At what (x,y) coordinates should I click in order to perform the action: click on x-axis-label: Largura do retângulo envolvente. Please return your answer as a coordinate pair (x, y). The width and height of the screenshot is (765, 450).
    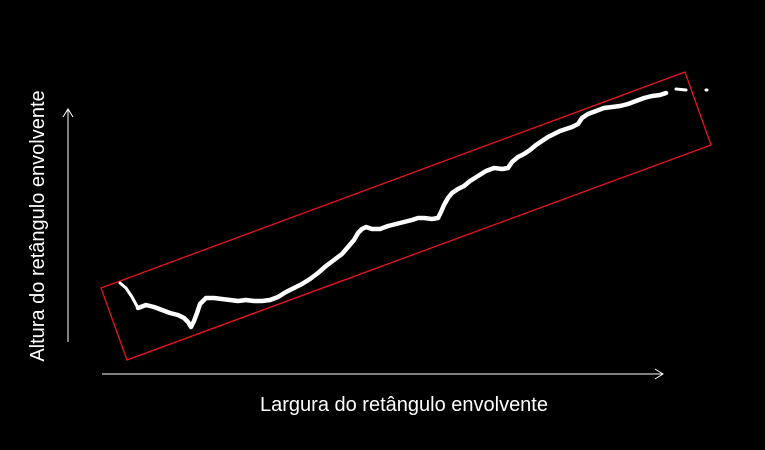
    Looking at the image, I should click on (404, 405).